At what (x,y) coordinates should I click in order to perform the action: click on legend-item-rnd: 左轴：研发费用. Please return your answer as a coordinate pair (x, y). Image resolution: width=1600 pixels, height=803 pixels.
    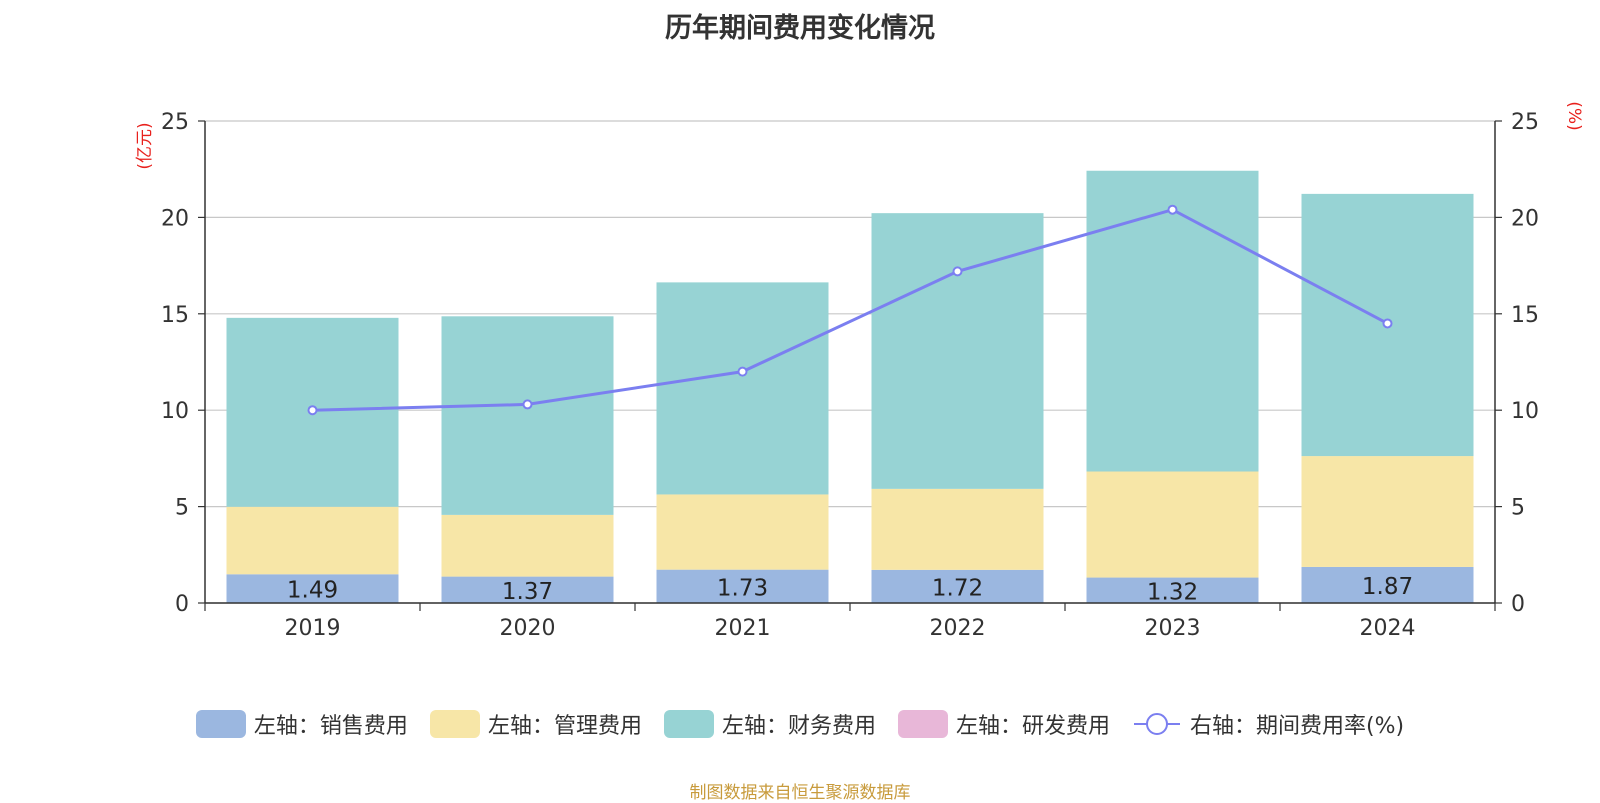
    Looking at the image, I should click on (1003, 724).